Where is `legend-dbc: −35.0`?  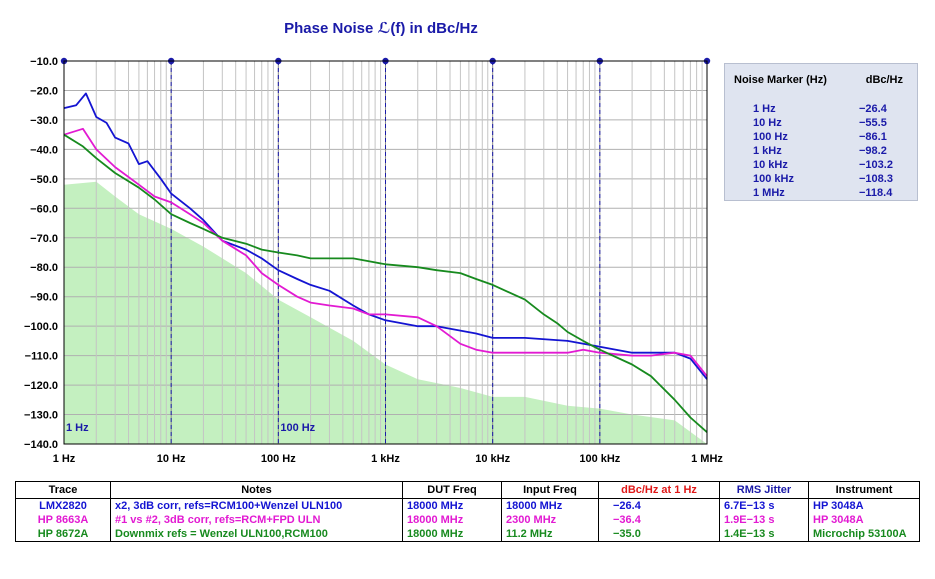 legend-dbc: −35.0 is located at coordinates (659, 534).